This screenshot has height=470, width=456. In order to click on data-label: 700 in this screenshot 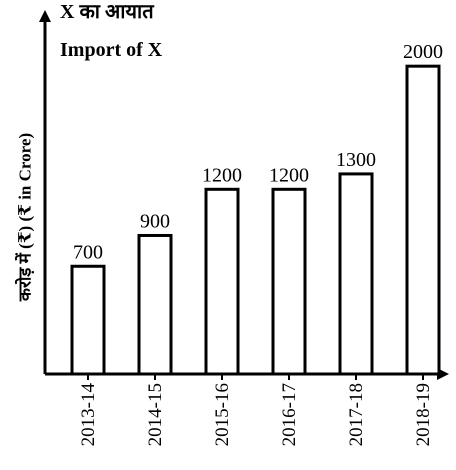, I will do `click(88, 252)`.